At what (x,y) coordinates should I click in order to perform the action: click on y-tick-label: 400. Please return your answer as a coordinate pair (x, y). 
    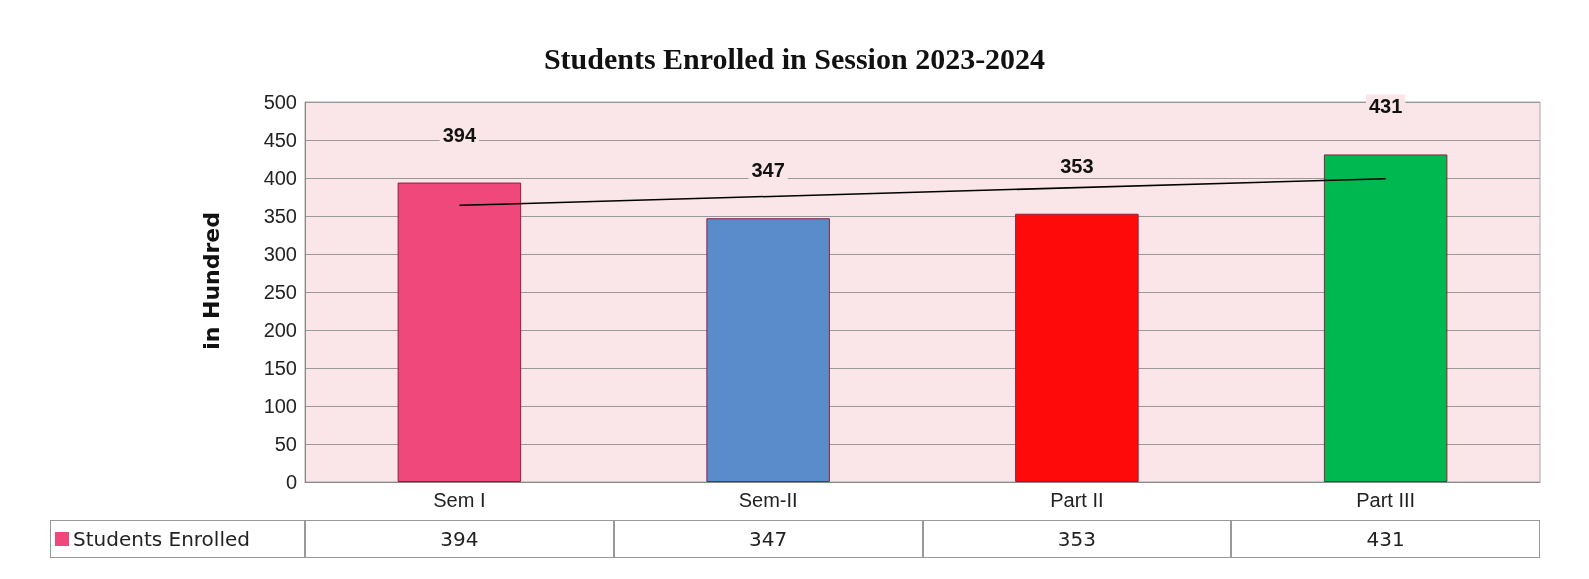
    Looking at the image, I should click on (280, 178).